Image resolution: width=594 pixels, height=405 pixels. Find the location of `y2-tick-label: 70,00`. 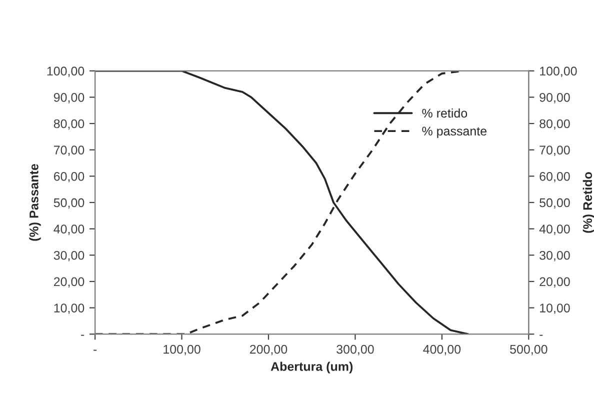

y2-tick-label: 70,00 is located at coordinates (555, 151).